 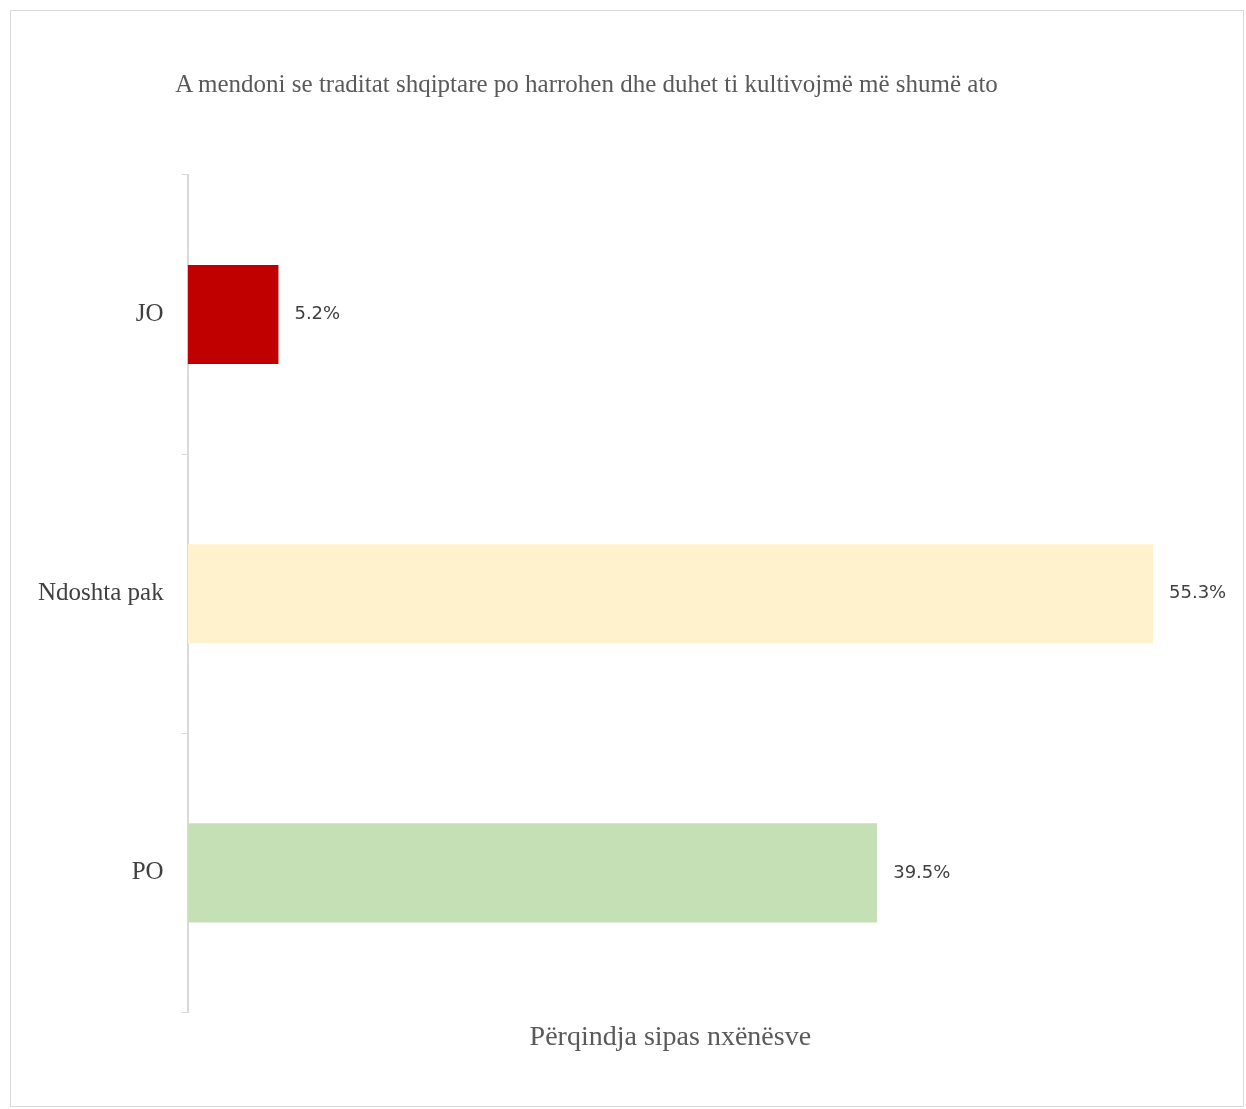 I want to click on y-tick-label: PO, so click(x=147, y=871).